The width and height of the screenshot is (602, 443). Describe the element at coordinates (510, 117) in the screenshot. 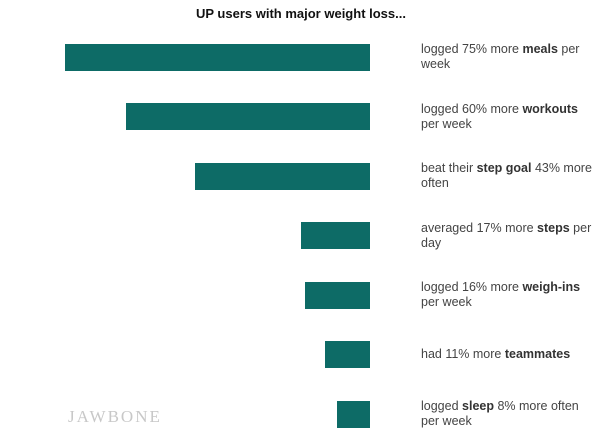

I see `category-label: logged 60% more workouts per week` at that location.